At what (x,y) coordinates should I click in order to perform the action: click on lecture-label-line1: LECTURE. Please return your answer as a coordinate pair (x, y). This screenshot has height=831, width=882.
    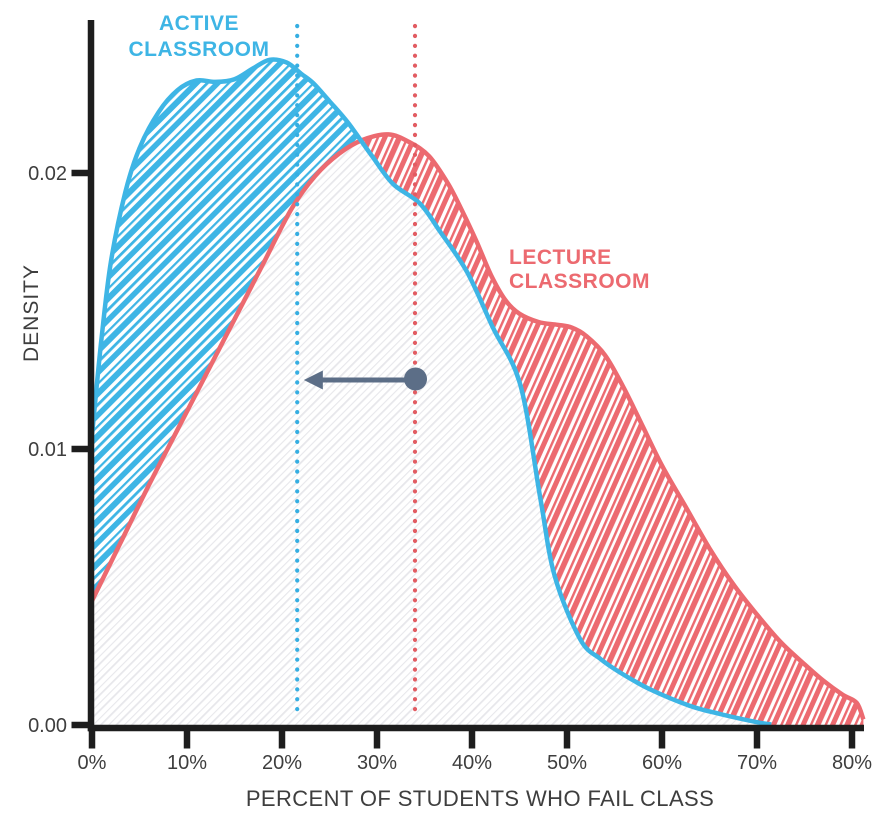
    Looking at the image, I should click on (560, 257).